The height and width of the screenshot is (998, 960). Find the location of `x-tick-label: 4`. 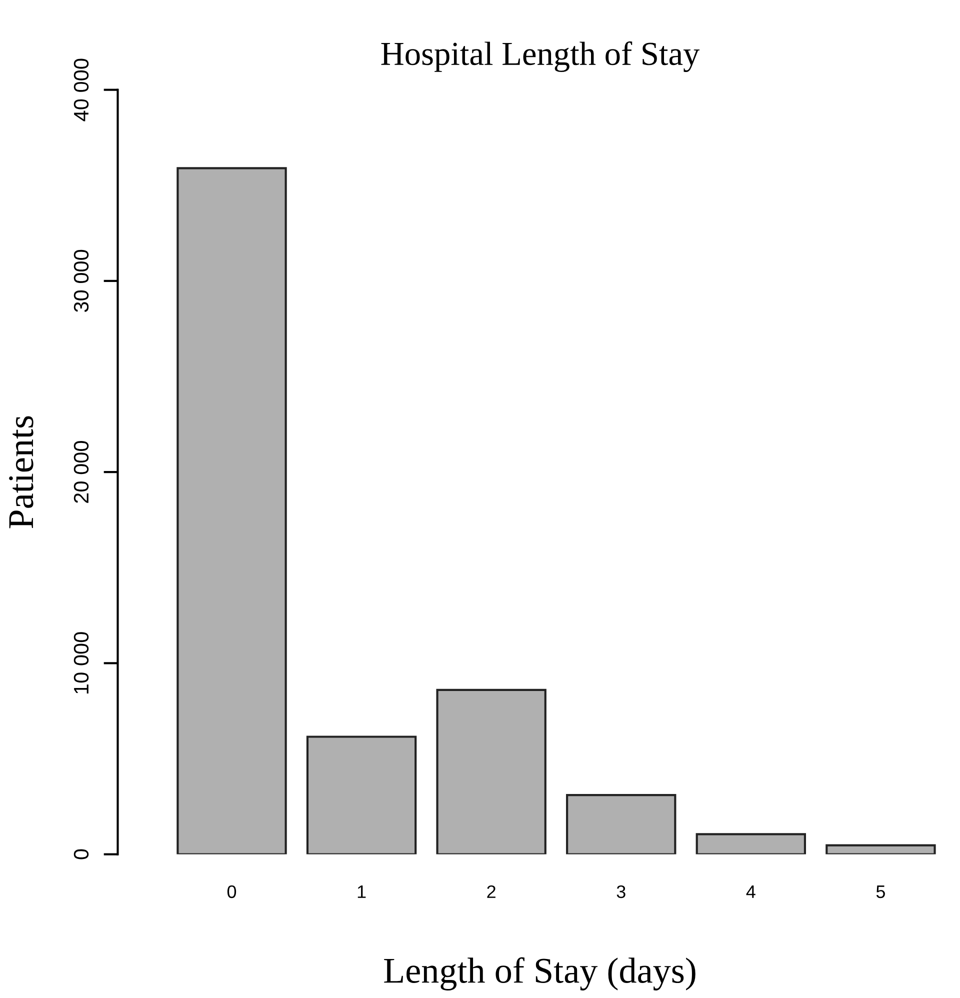

x-tick-label: 4 is located at coordinates (751, 892).